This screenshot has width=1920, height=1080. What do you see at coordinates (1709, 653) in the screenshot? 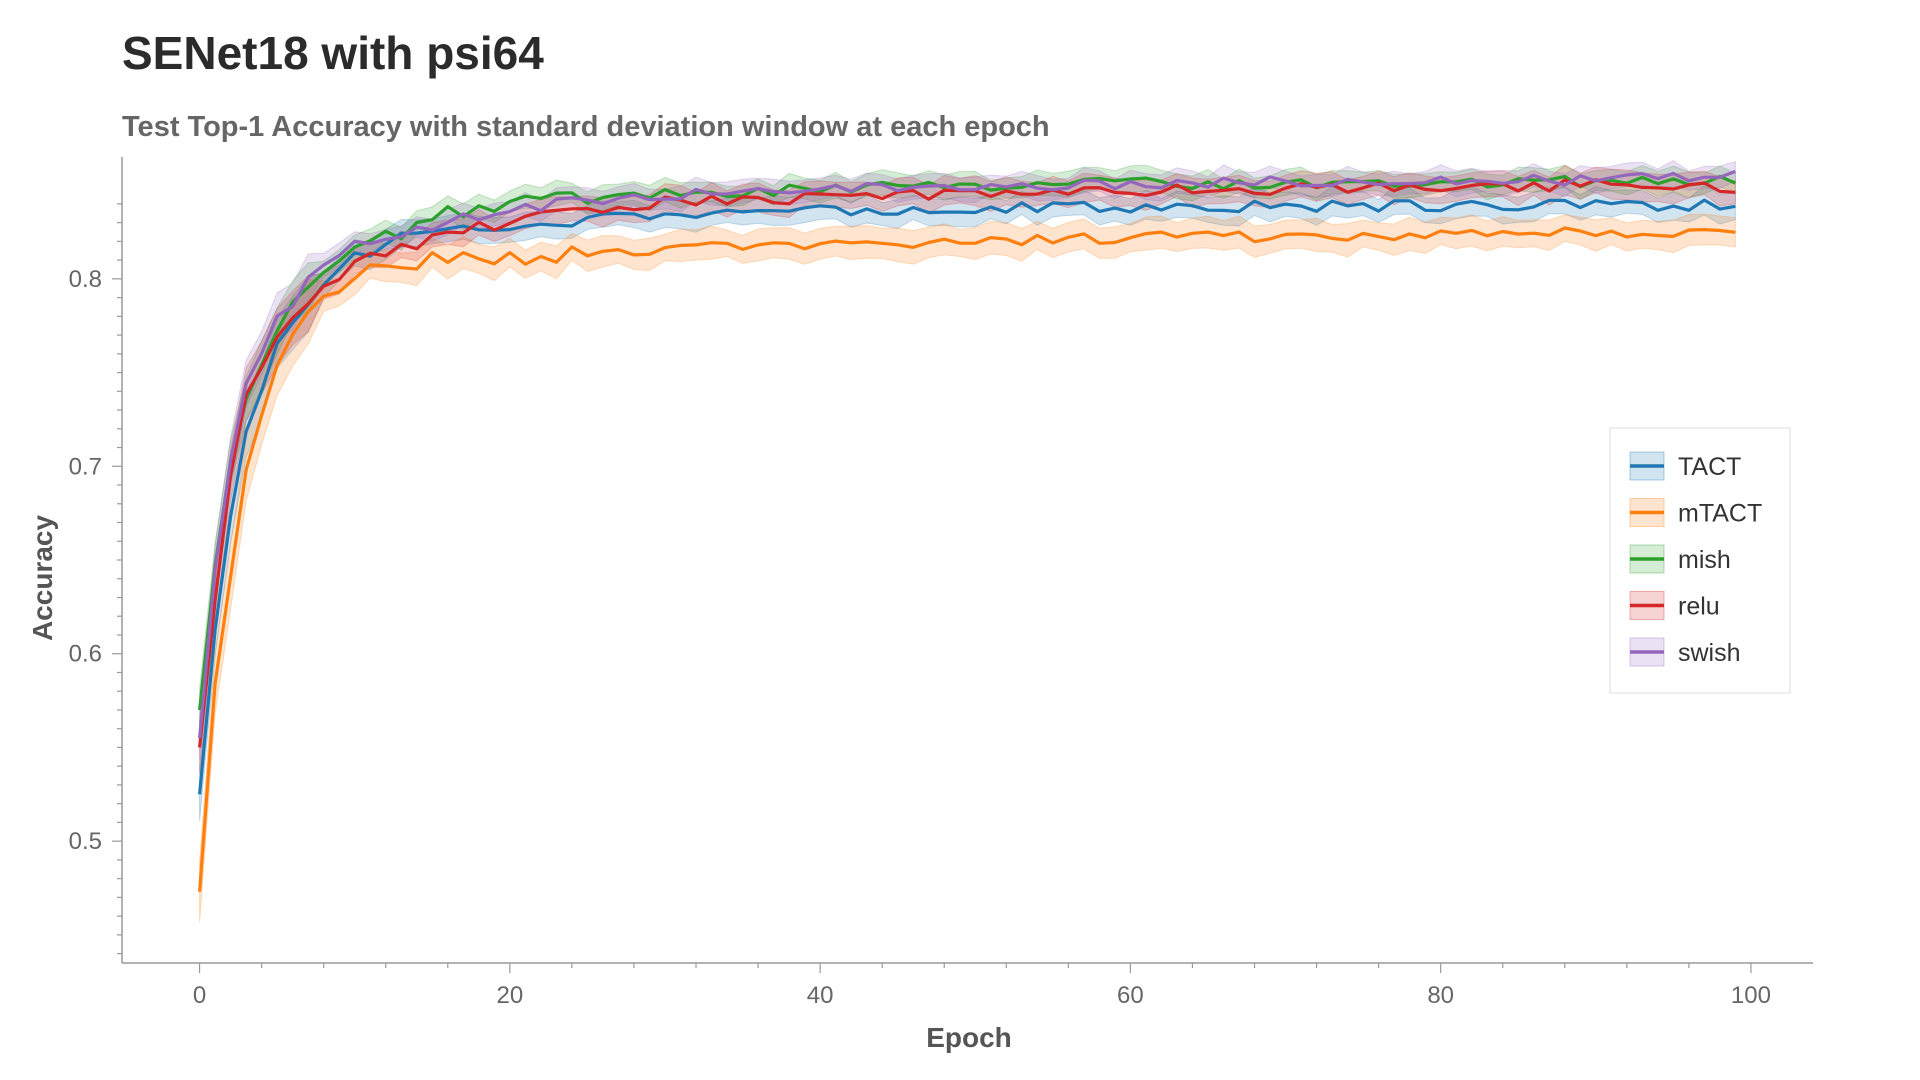
I see `legend-label: swish` at bounding box center [1709, 653].